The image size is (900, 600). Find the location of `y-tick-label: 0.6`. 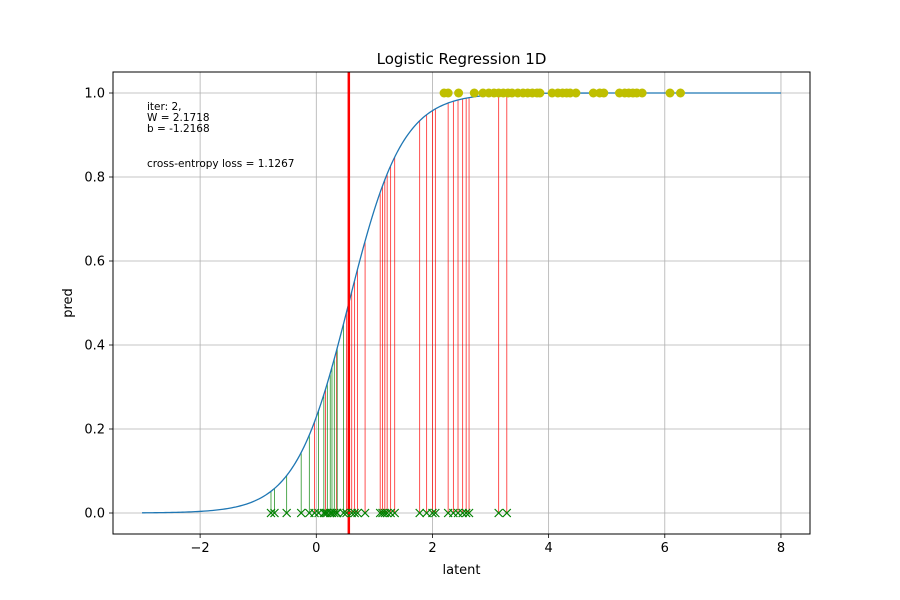

y-tick-label: 0.6 is located at coordinates (94, 262).